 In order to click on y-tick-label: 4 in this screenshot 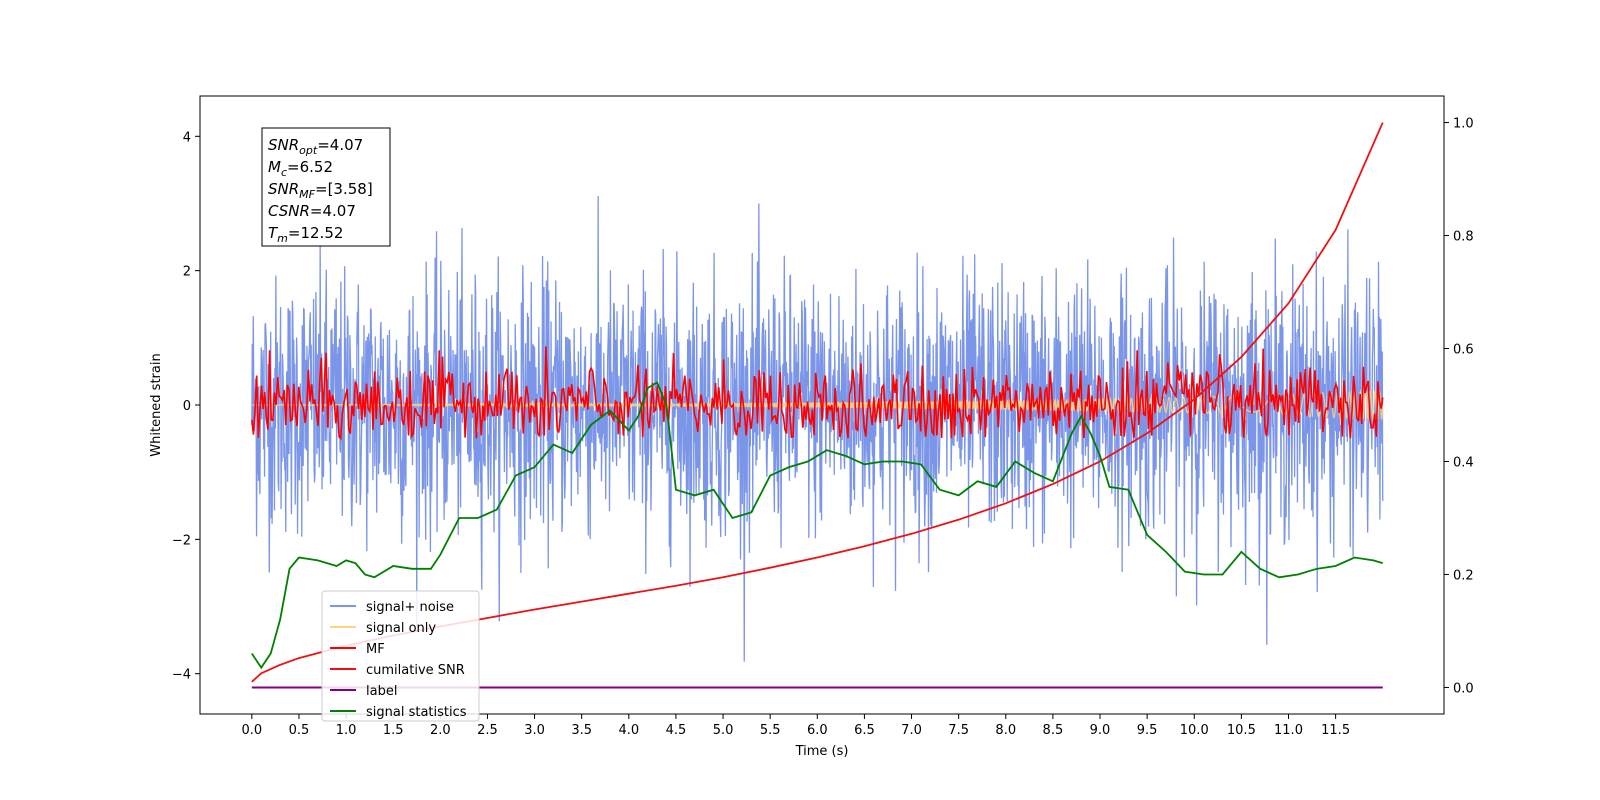, I will do `click(187, 137)`.